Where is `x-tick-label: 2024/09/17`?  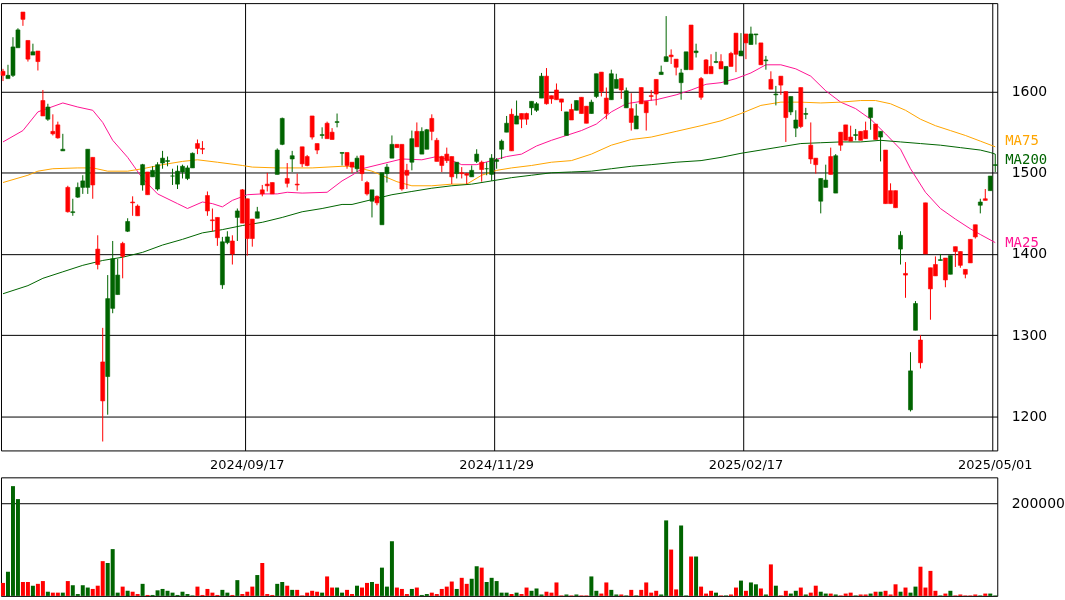 x-tick-label: 2024/09/17 is located at coordinates (247, 464).